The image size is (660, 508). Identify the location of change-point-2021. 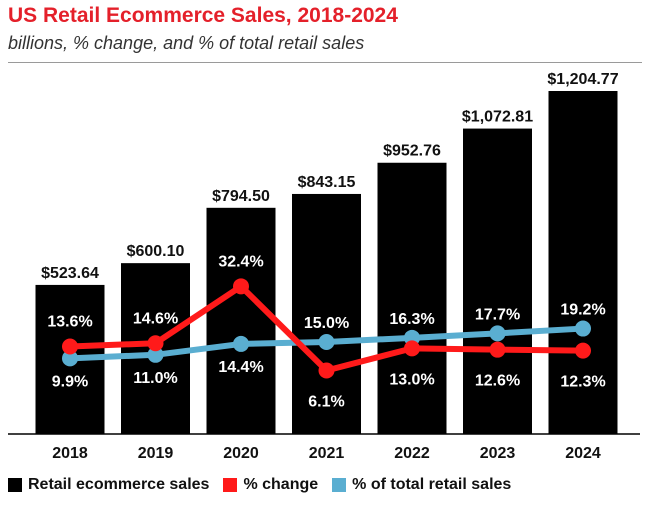
(326, 370).